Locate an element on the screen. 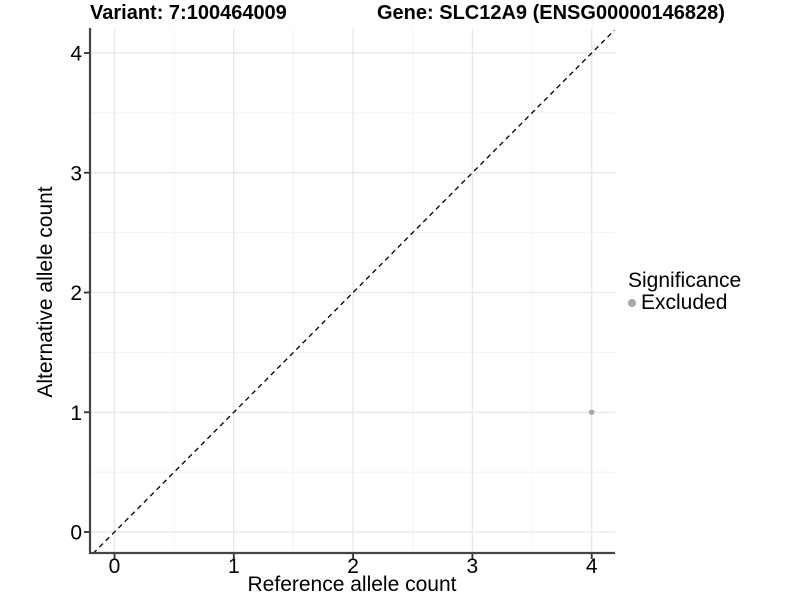 The width and height of the screenshot is (800, 600). legend-item-label: Excluded is located at coordinates (684, 302).